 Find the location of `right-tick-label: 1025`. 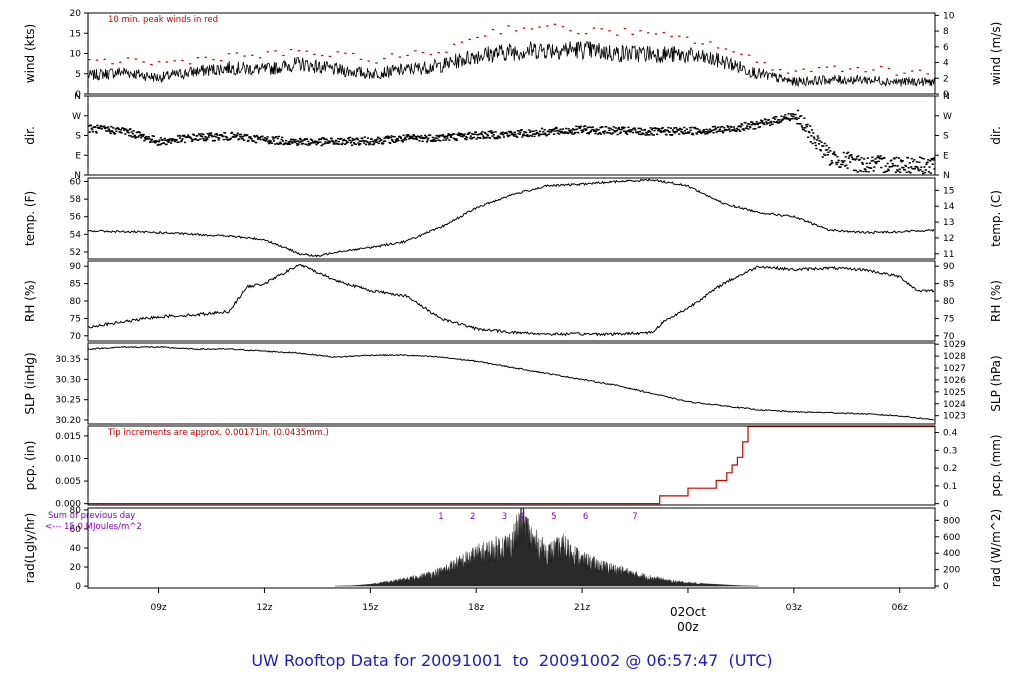

right-tick-label: 1025 is located at coordinates (954, 393).